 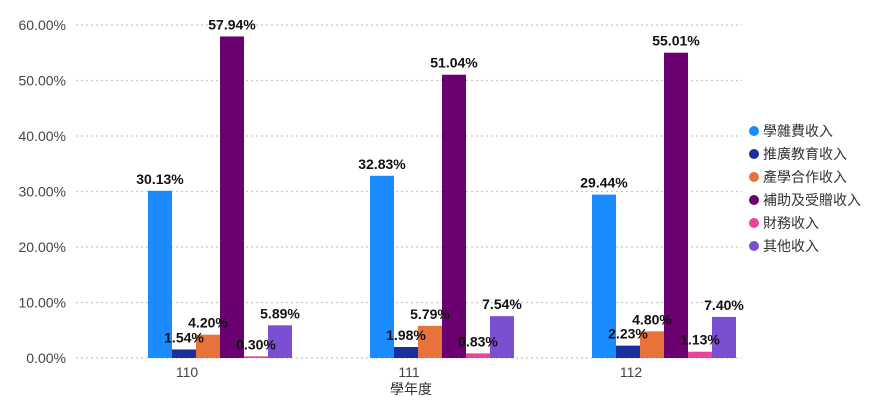 I want to click on data-label: 30.13%, so click(x=160, y=179).